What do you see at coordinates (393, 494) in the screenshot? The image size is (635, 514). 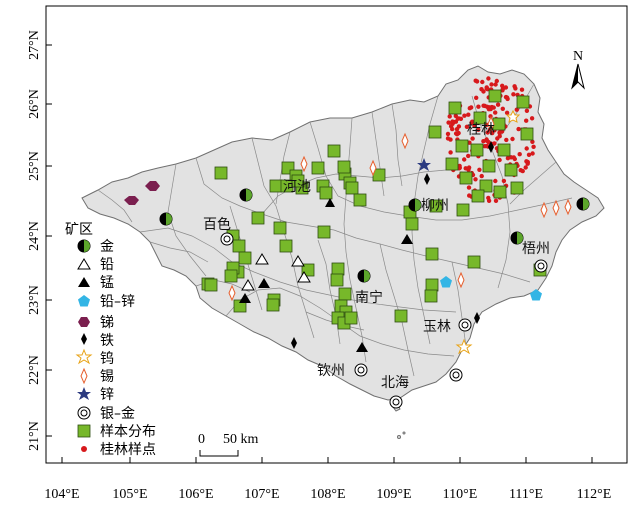 I see `x-tick-label: 109°E` at bounding box center [393, 494].